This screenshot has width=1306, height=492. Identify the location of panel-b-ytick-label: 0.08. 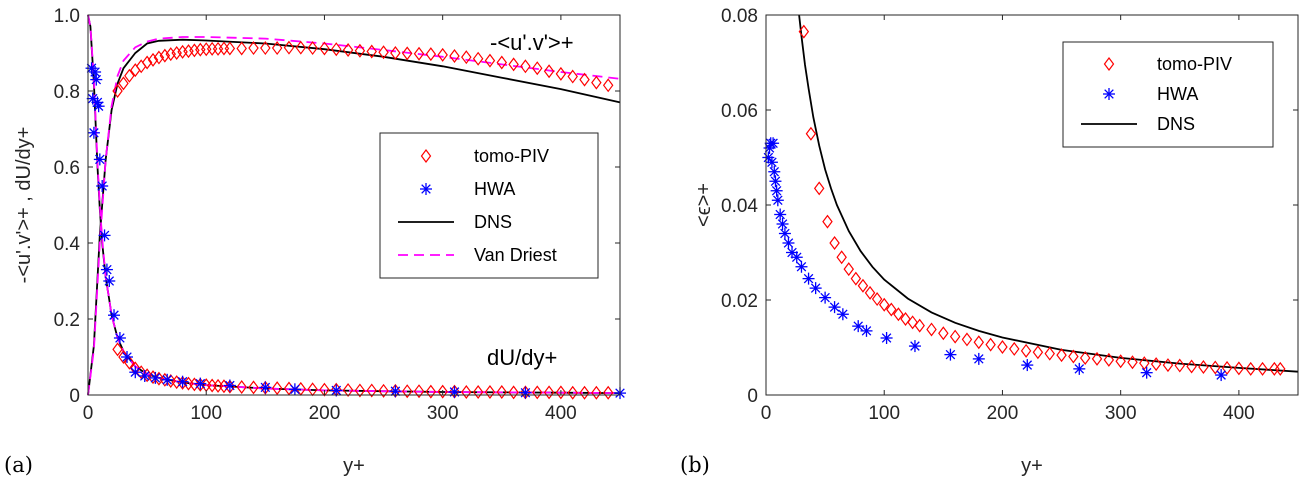
(739, 16).